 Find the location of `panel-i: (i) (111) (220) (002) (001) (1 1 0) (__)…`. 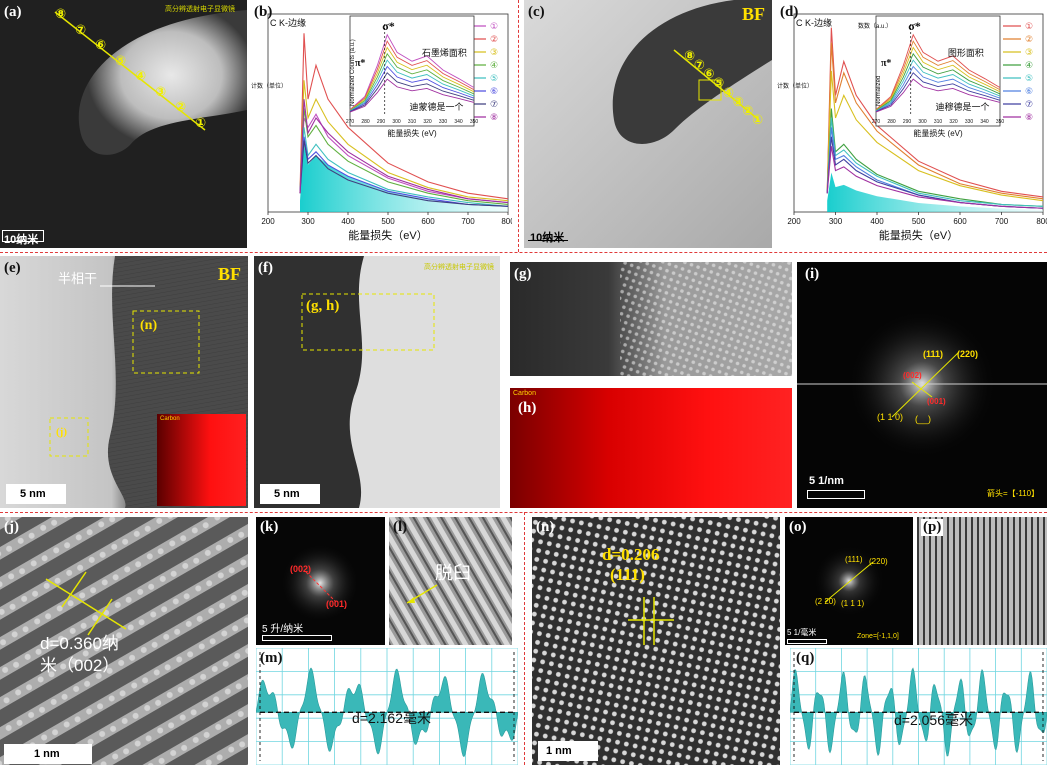

panel-i: (i) (111) (220) (002) (001) (1 1 0) (__)… is located at coordinates (922, 385).